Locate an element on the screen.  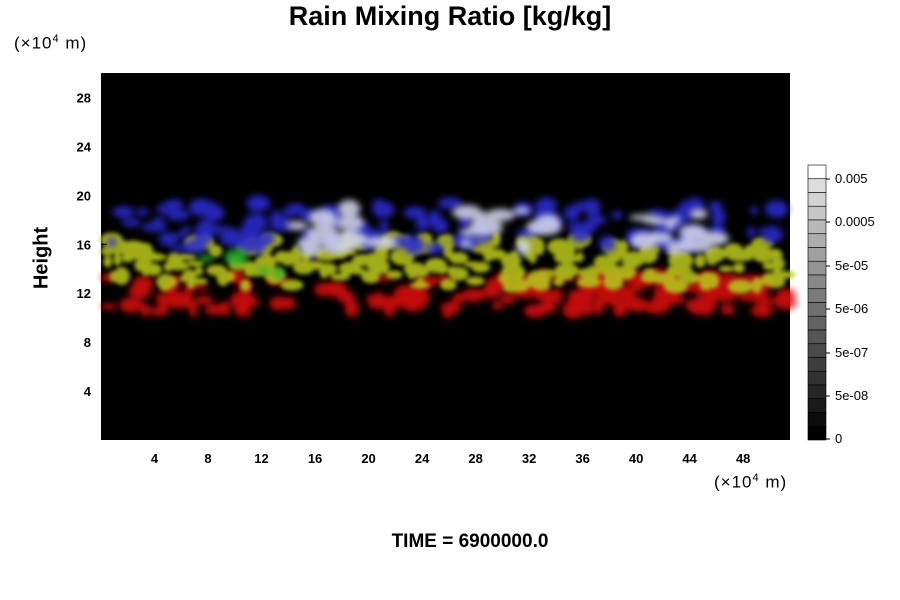
y-tick-label: 24 is located at coordinates (84, 146).